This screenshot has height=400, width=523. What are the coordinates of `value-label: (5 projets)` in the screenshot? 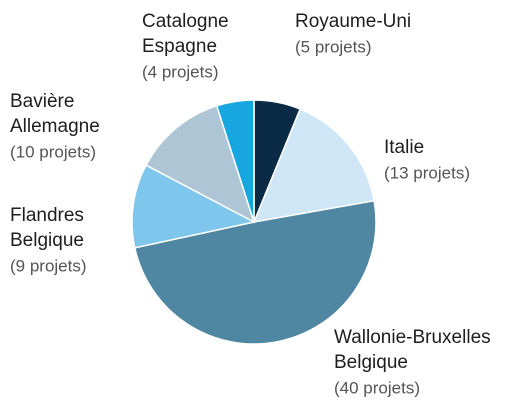 It's located at (333, 46).